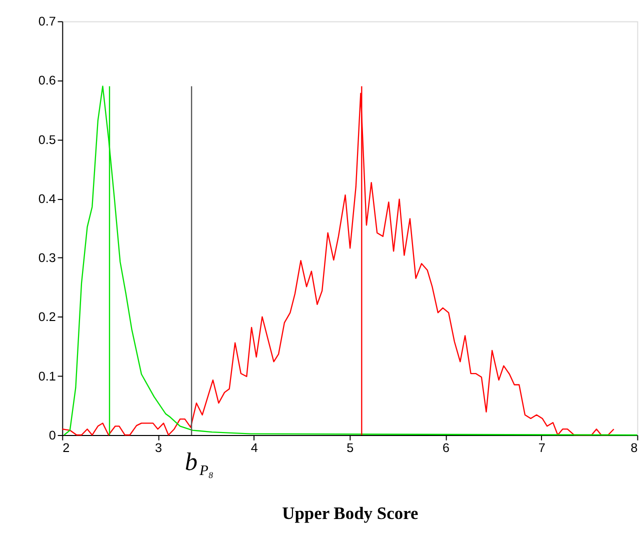 Image resolution: width=644 pixels, height=544 pixels. What do you see at coordinates (350, 513) in the screenshot?
I see `x-axis-title: Upper Body Score` at bounding box center [350, 513].